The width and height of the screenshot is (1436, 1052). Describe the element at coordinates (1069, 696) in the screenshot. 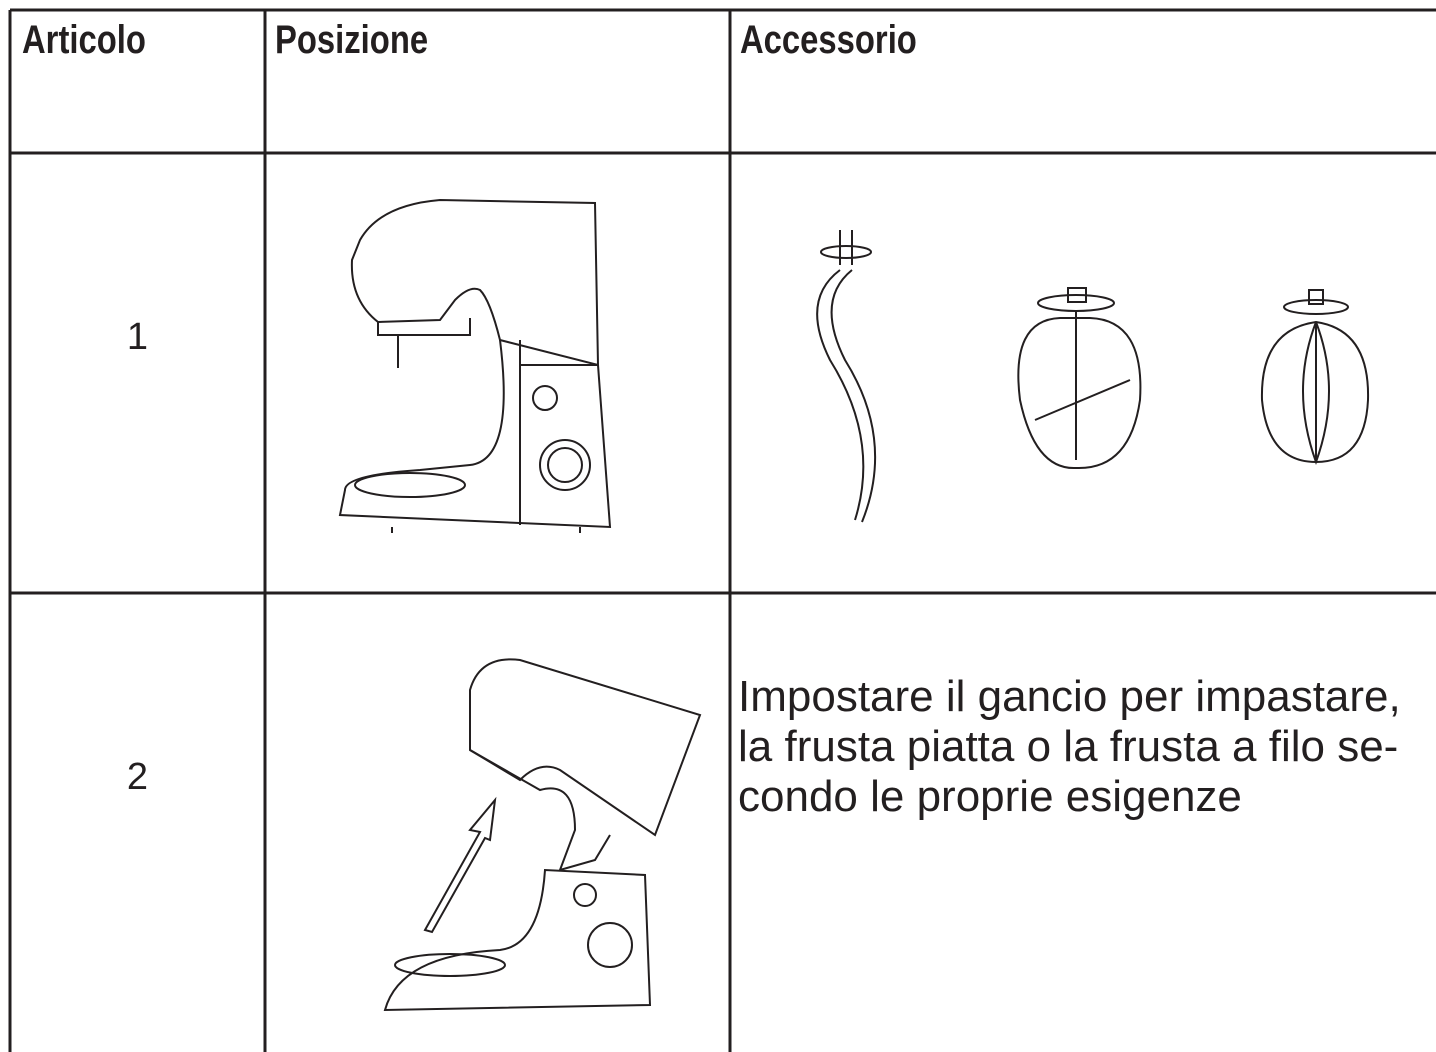

I see `description-line: Impostare il gancio per impastare,` at that location.